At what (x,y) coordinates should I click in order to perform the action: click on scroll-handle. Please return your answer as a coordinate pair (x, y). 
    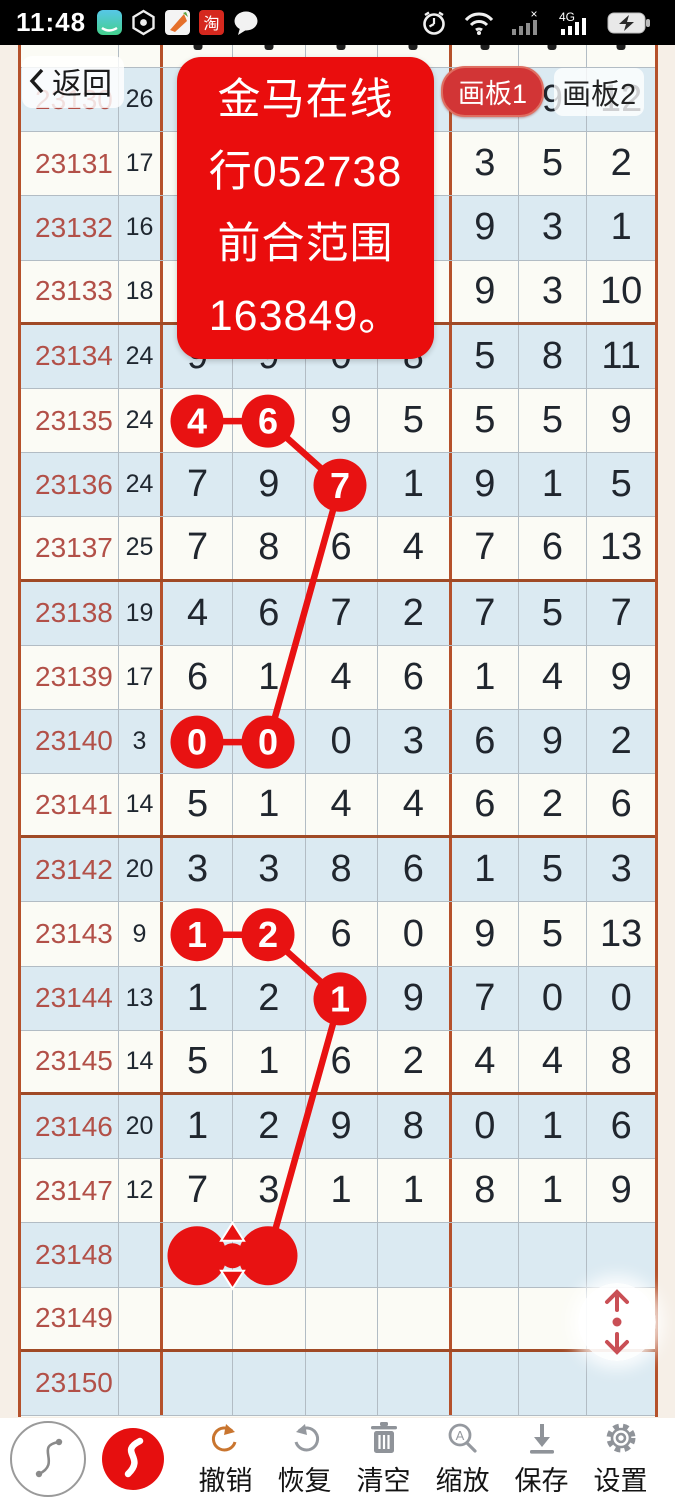
    Looking at the image, I should click on (617, 1322).